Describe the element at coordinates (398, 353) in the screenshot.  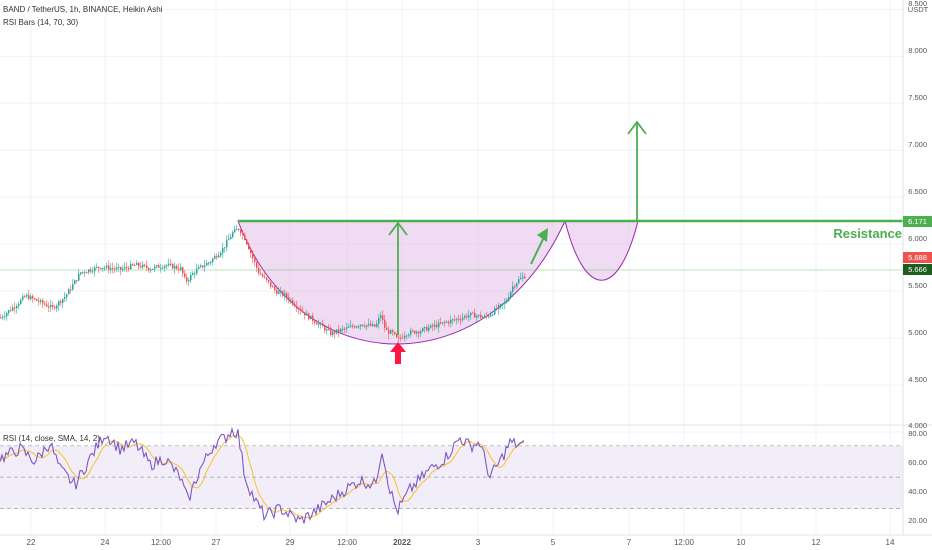
I see `red-up-arrow-icon` at that location.